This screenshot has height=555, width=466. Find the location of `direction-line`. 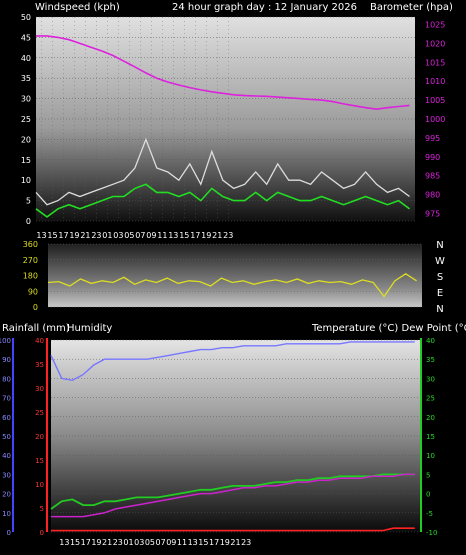

direction-line is located at coordinates (232, 285).